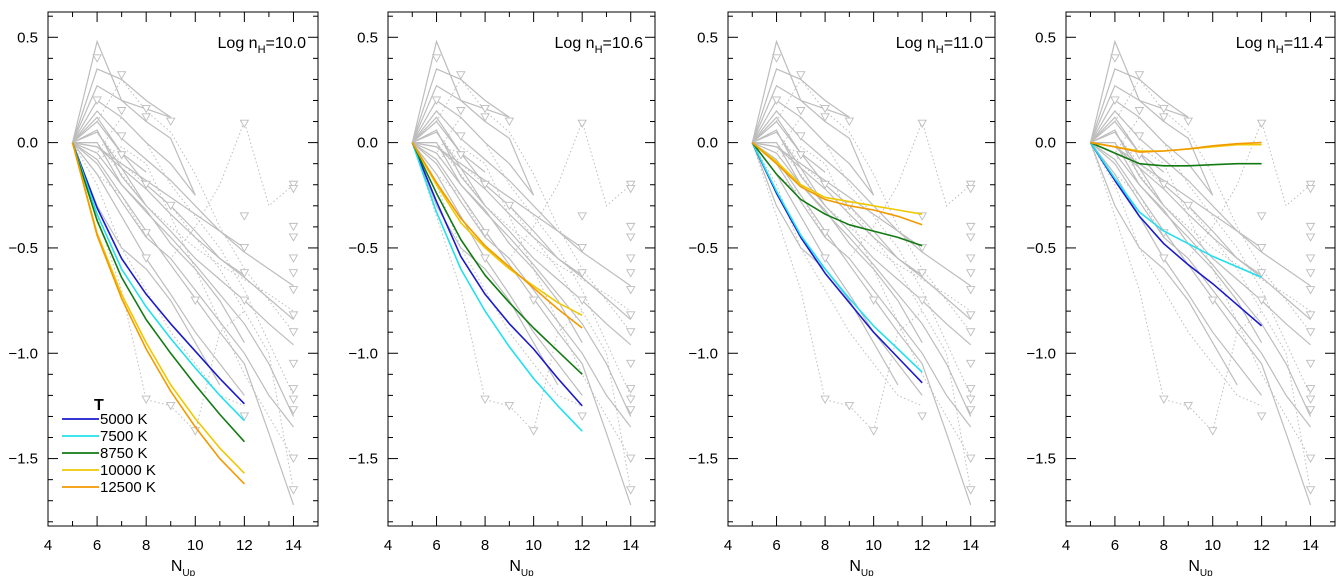  I want to click on panel-density-label: Log nH=11.4, so click(1279, 45).